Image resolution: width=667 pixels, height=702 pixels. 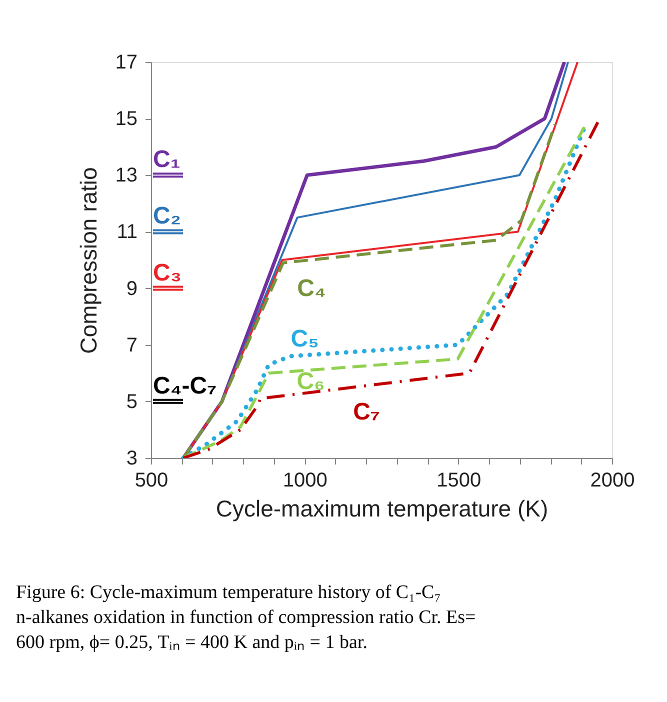 What do you see at coordinates (127, 232) in the screenshot?
I see `y-tick-label: 11` at bounding box center [127, 232].